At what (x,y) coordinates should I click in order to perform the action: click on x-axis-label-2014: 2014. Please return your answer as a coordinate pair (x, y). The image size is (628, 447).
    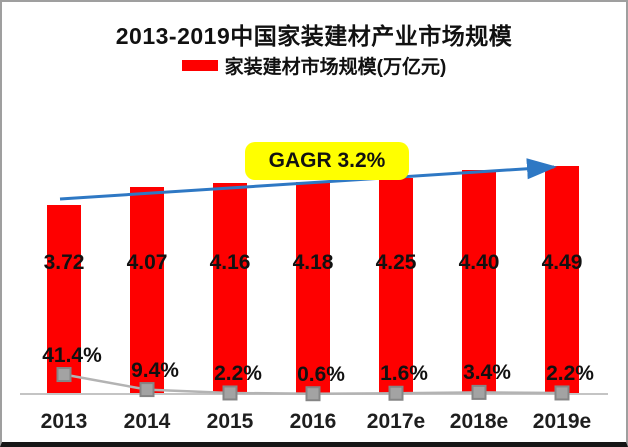
    Looking at the image, I should click on (147, 421).